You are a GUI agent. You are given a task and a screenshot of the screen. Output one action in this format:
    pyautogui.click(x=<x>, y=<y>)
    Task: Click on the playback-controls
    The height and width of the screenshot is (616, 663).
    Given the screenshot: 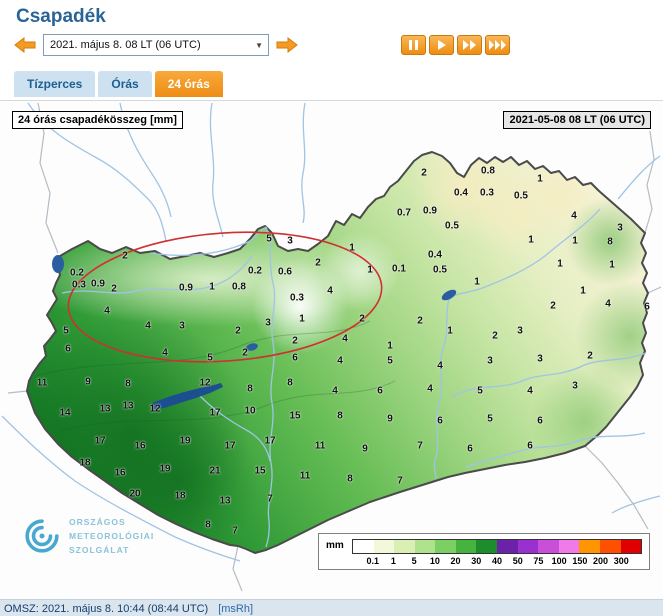 What is the action you would take?
    pyautogui.click(x=455, y=45)
    